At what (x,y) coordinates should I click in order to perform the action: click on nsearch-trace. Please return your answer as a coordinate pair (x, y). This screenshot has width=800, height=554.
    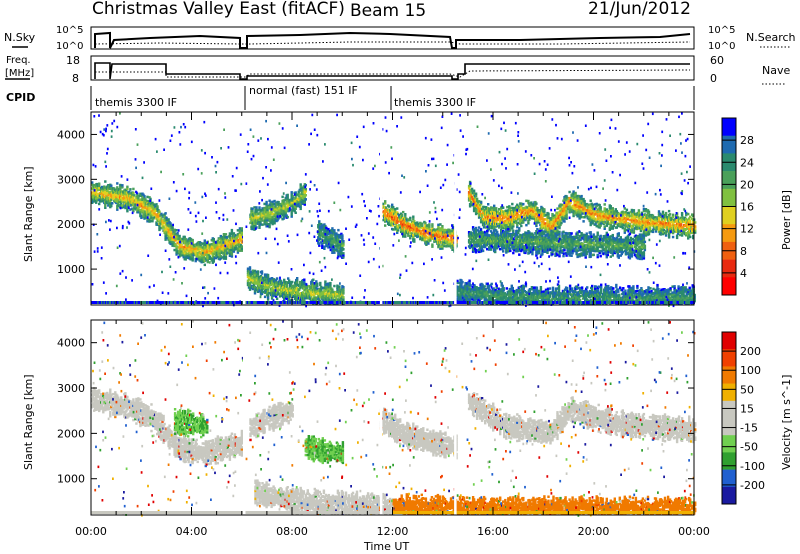
    Looking at the image, I should click on (392, 43).